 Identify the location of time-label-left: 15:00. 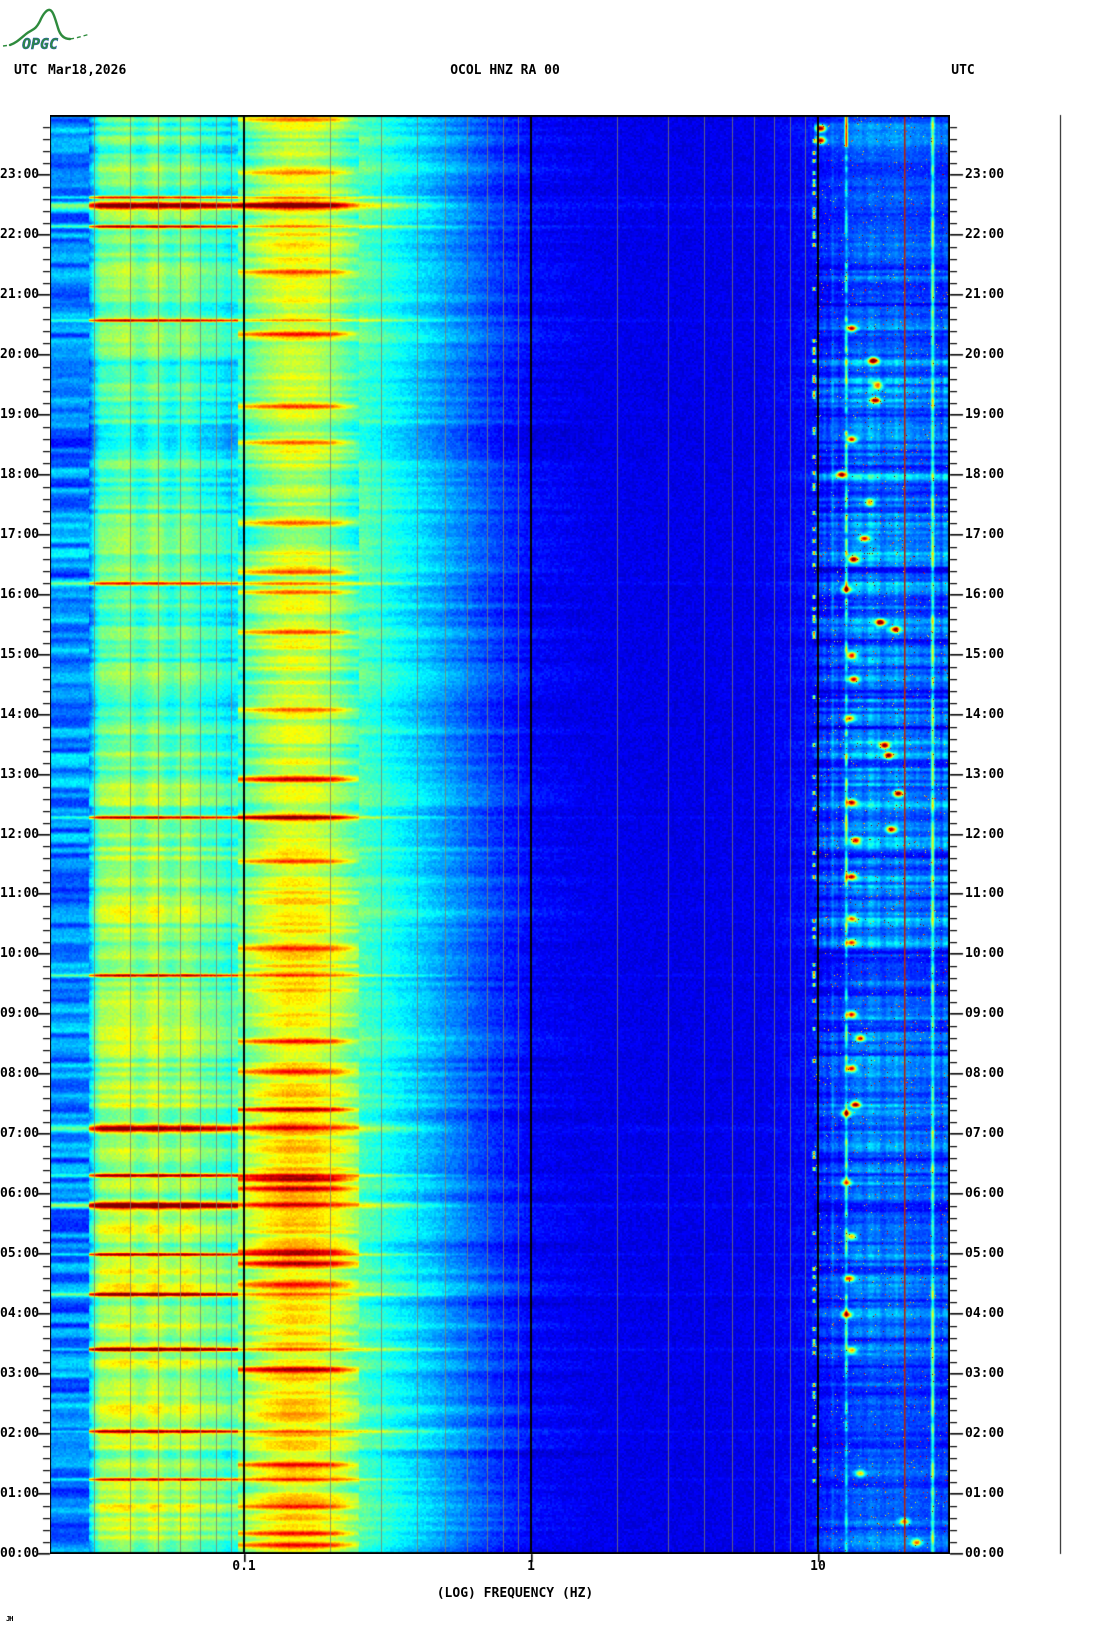
(20, 654).